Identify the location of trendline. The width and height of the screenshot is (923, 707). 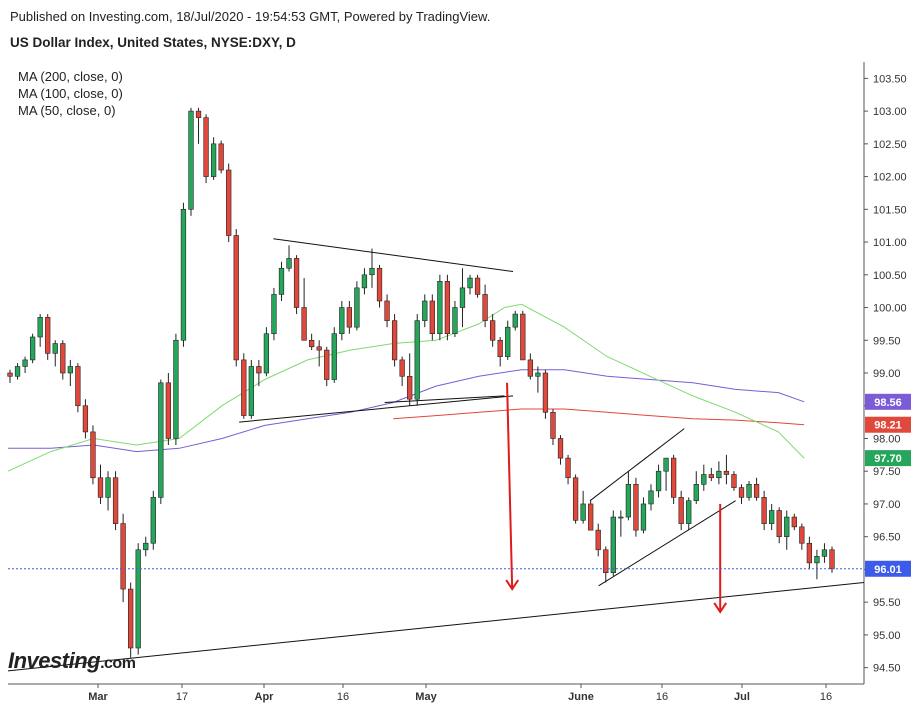
(376, 409).